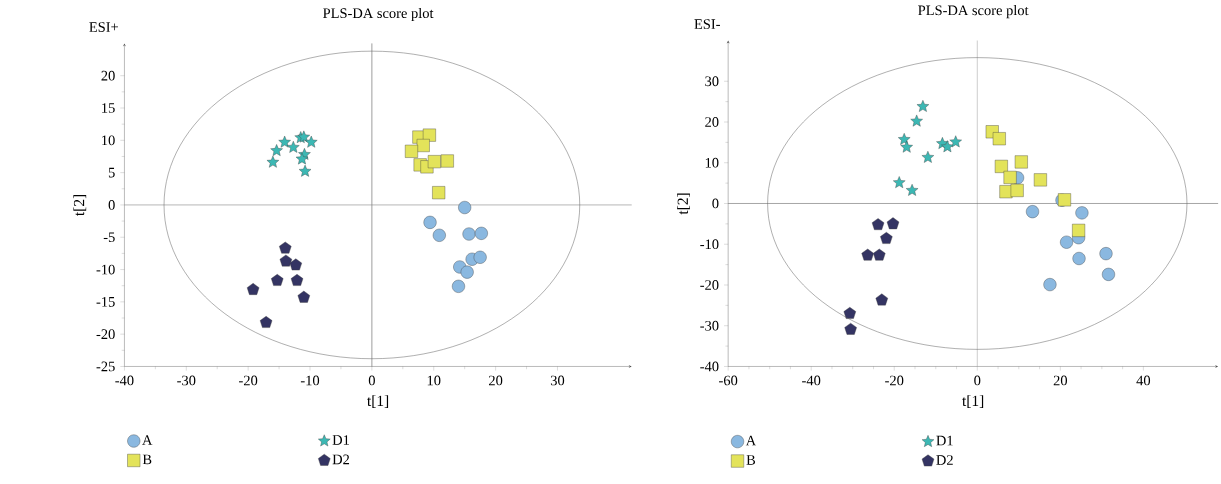 The width and height of the screenshot is (1221, 484). I want to click on y-tick-label: -40, so click(709, 366).